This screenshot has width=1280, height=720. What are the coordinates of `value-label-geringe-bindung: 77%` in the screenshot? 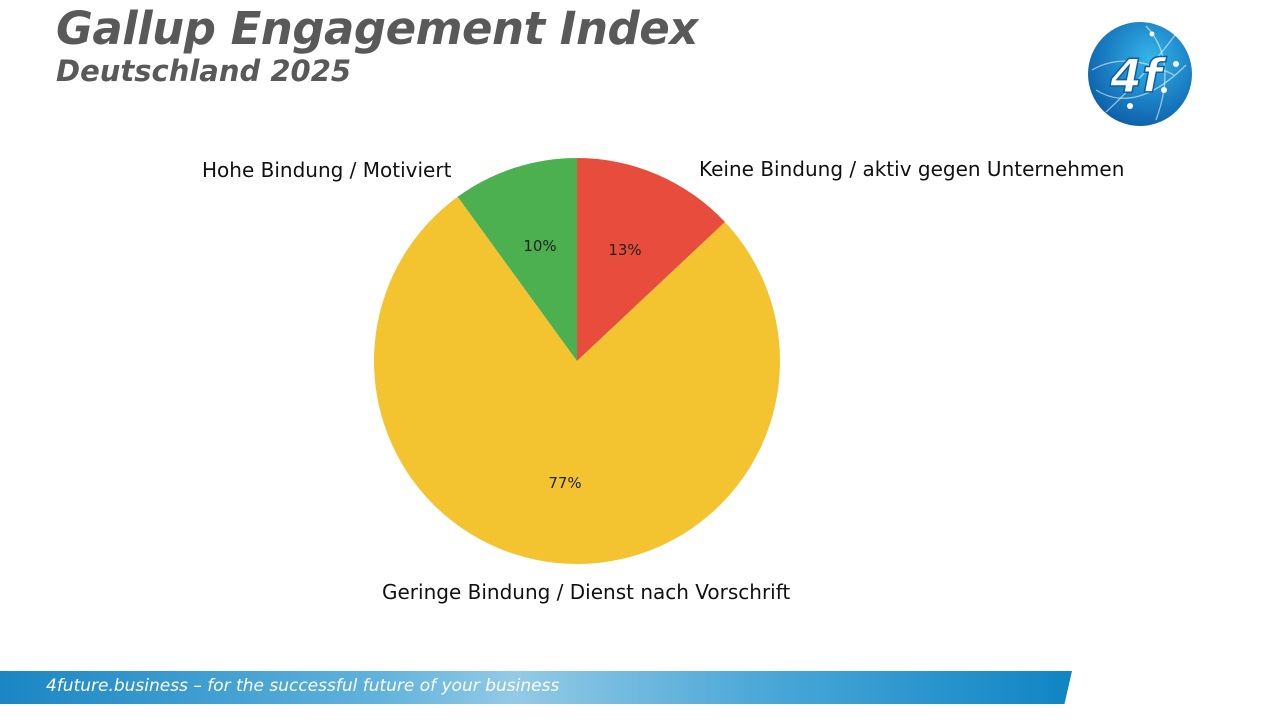 It's located at (565, 483).